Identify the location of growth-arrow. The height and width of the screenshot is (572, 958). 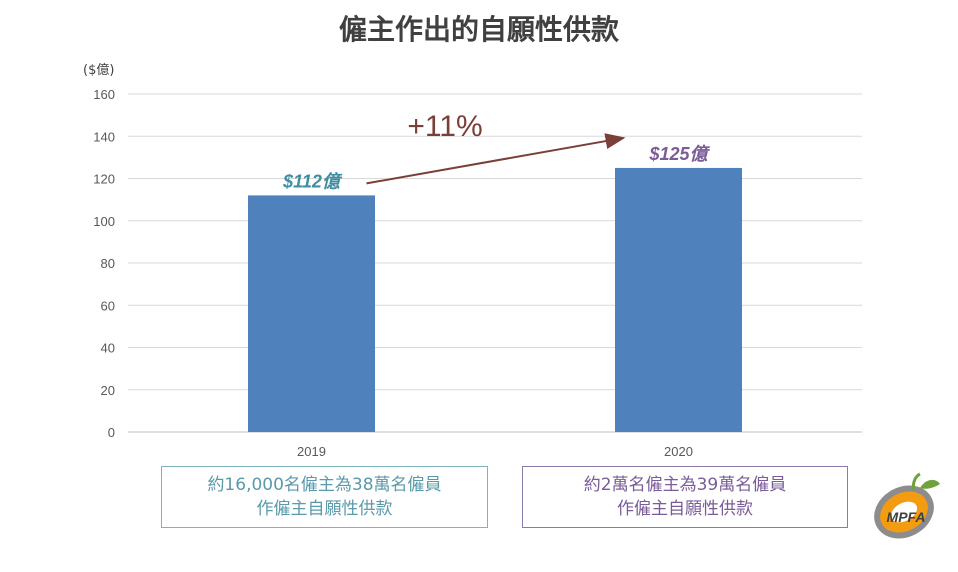
(496, 159).